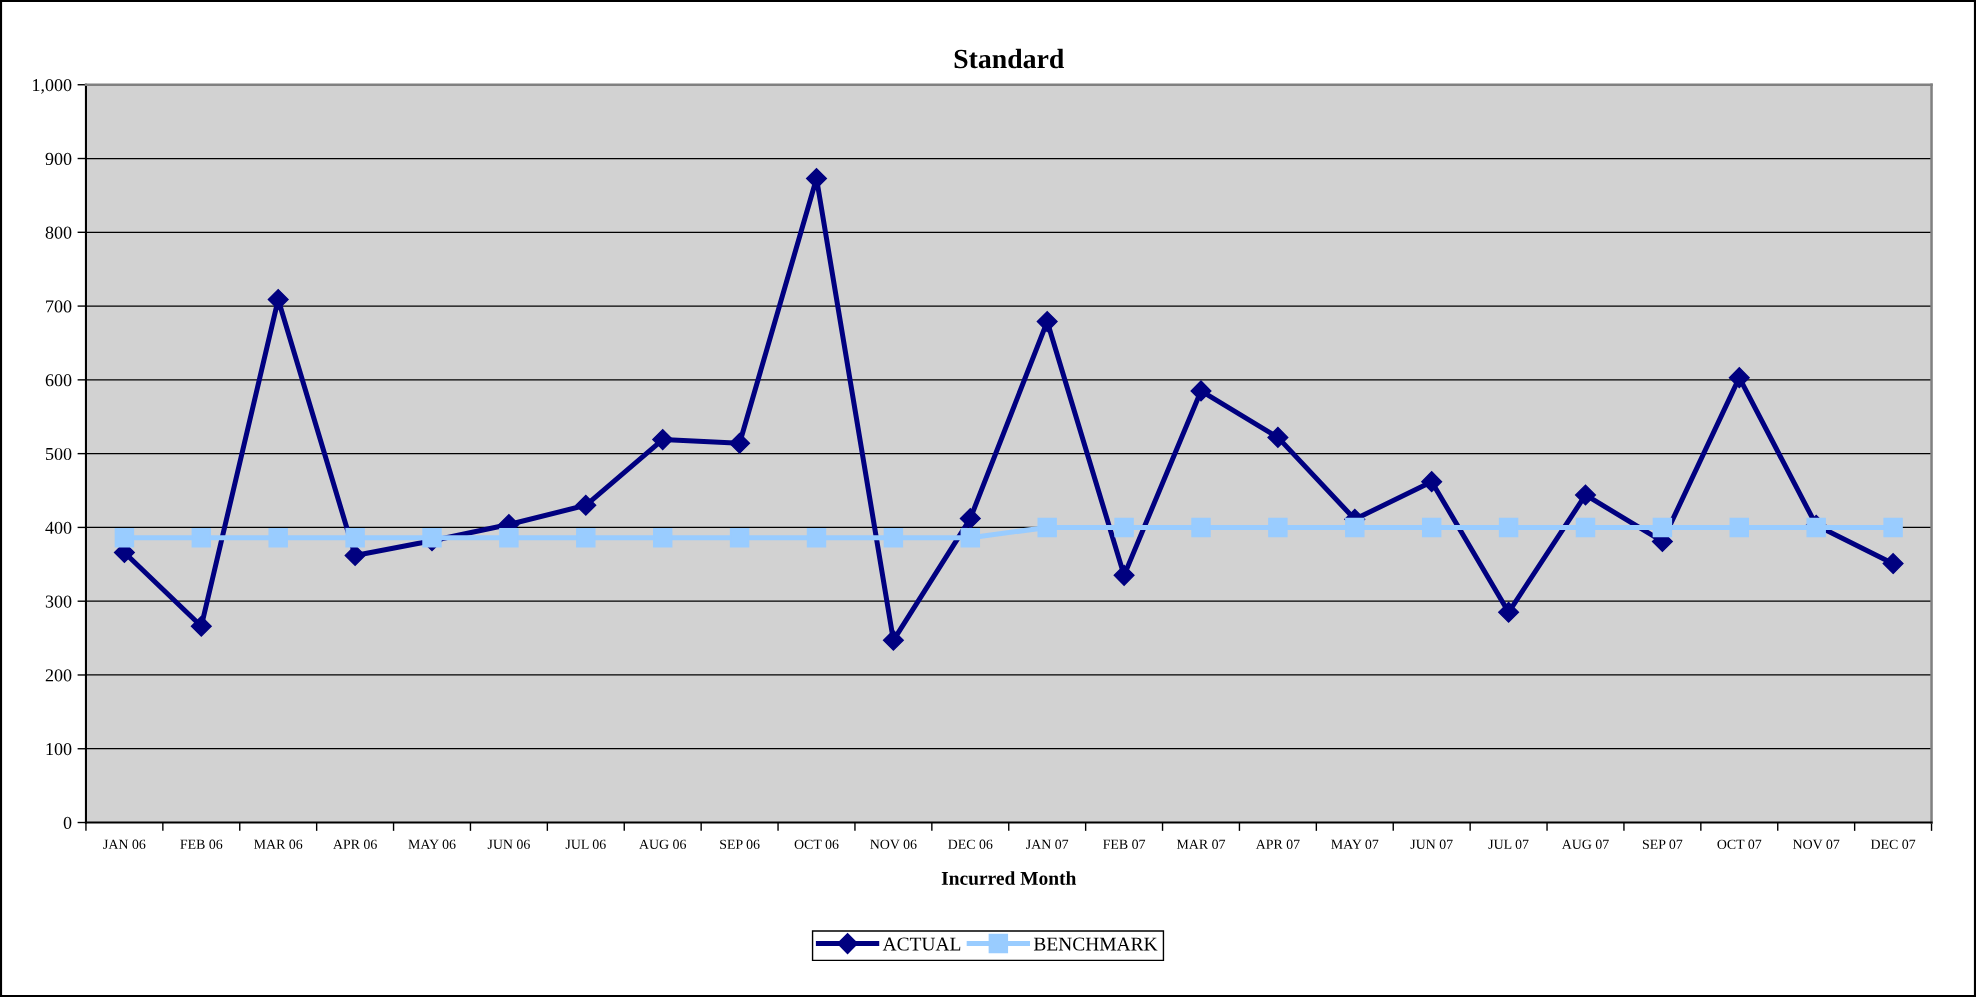 The height and width of the screenshot is (997, 1976). What do you see at coordinates (1508, 844) in the screenshot?
I see `x-tick-label: JUL 07` at bounding box center [1508, 844].